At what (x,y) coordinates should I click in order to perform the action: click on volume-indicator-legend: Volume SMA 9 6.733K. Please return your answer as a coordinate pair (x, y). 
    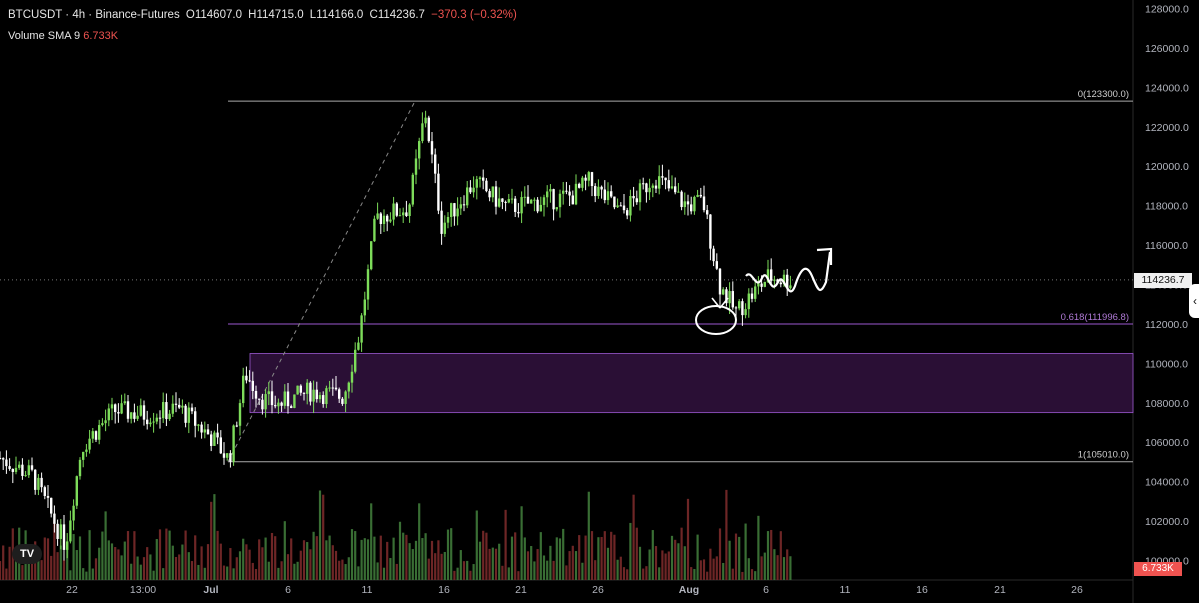
    Looking at the image, I should click on (63, 36).